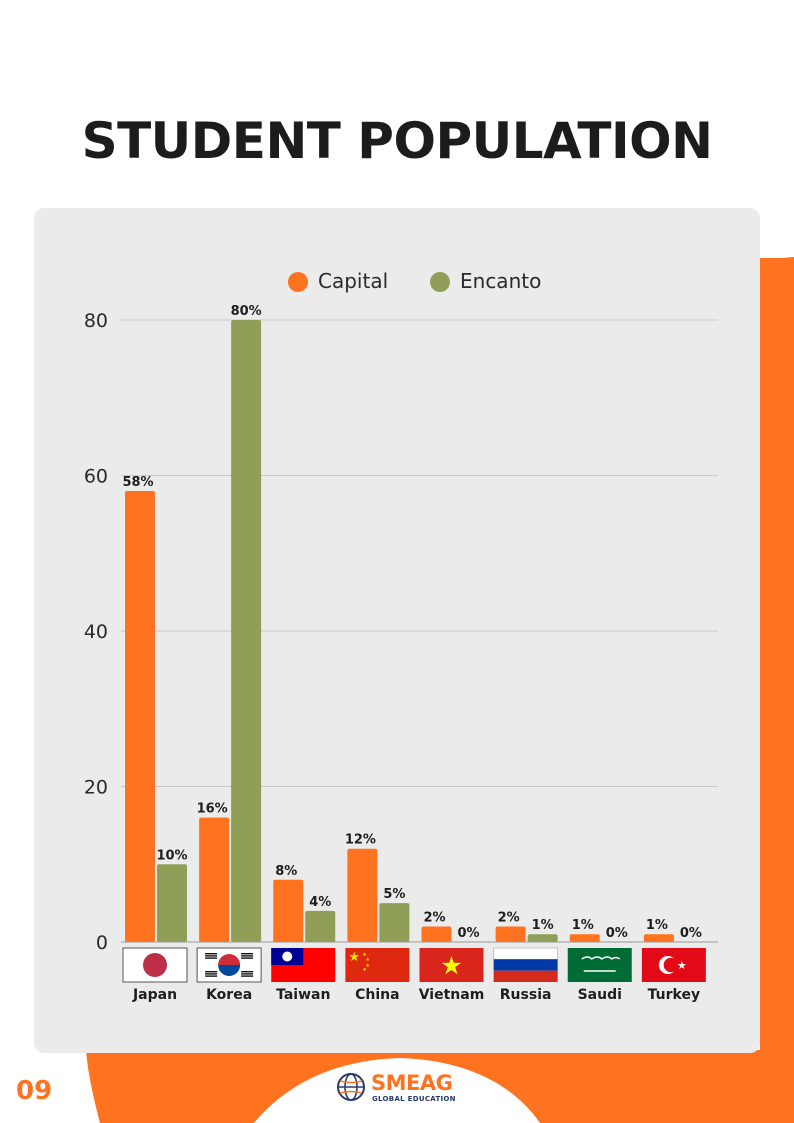  What do you see at coordinates (436, 934) in the screenshot?
I see `bar-capital-vietnam` at bounding box center [436, 934].